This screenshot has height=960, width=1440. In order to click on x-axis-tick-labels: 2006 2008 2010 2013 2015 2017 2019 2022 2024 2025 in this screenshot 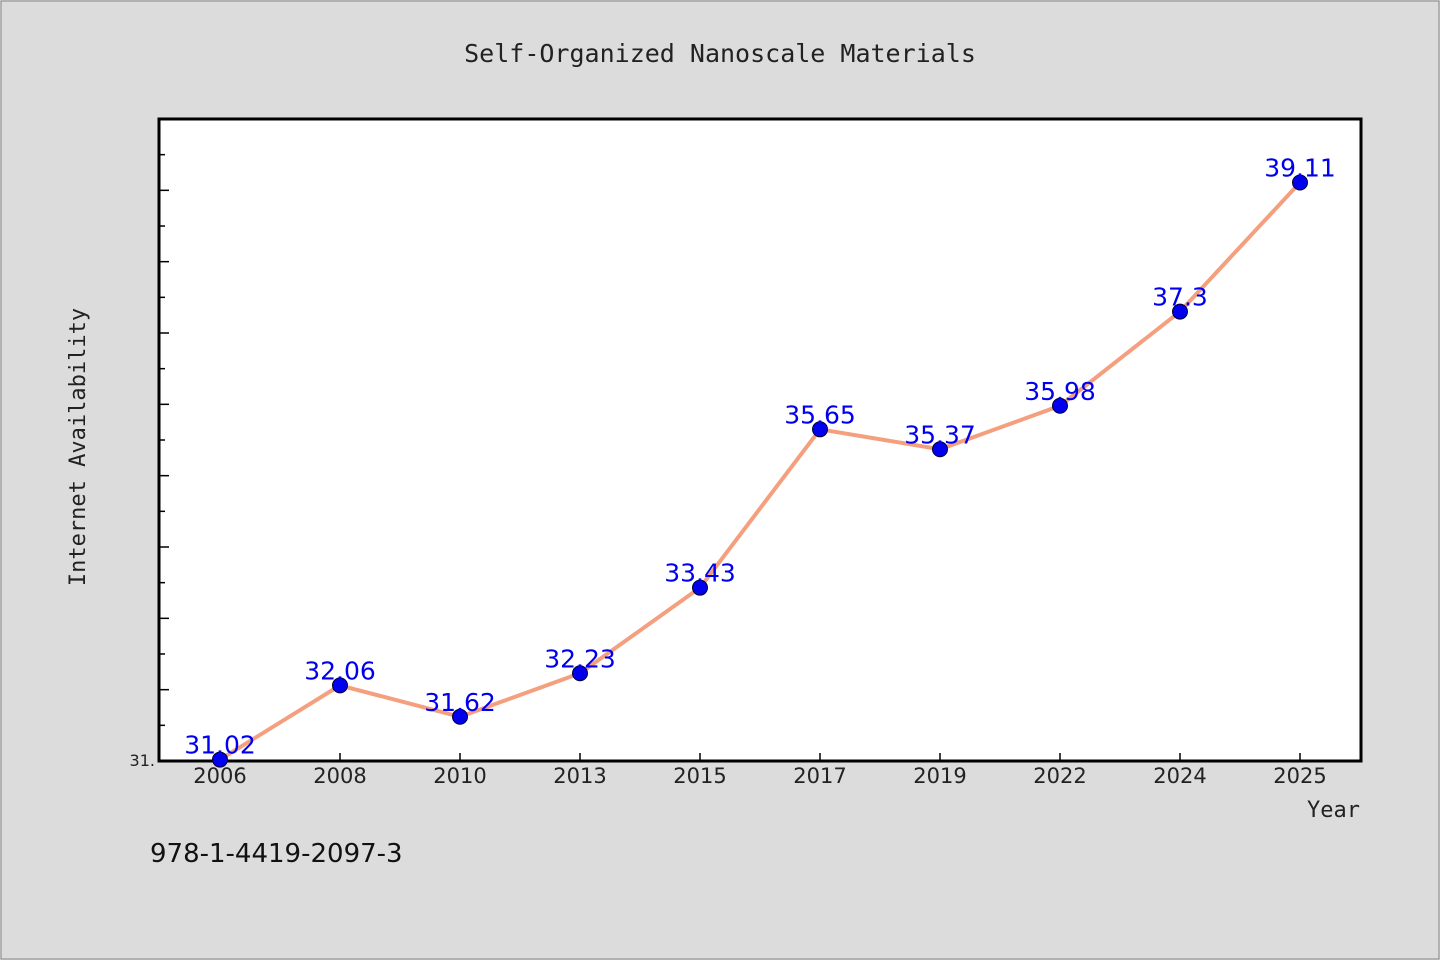, I will do `click(759, 776)`.